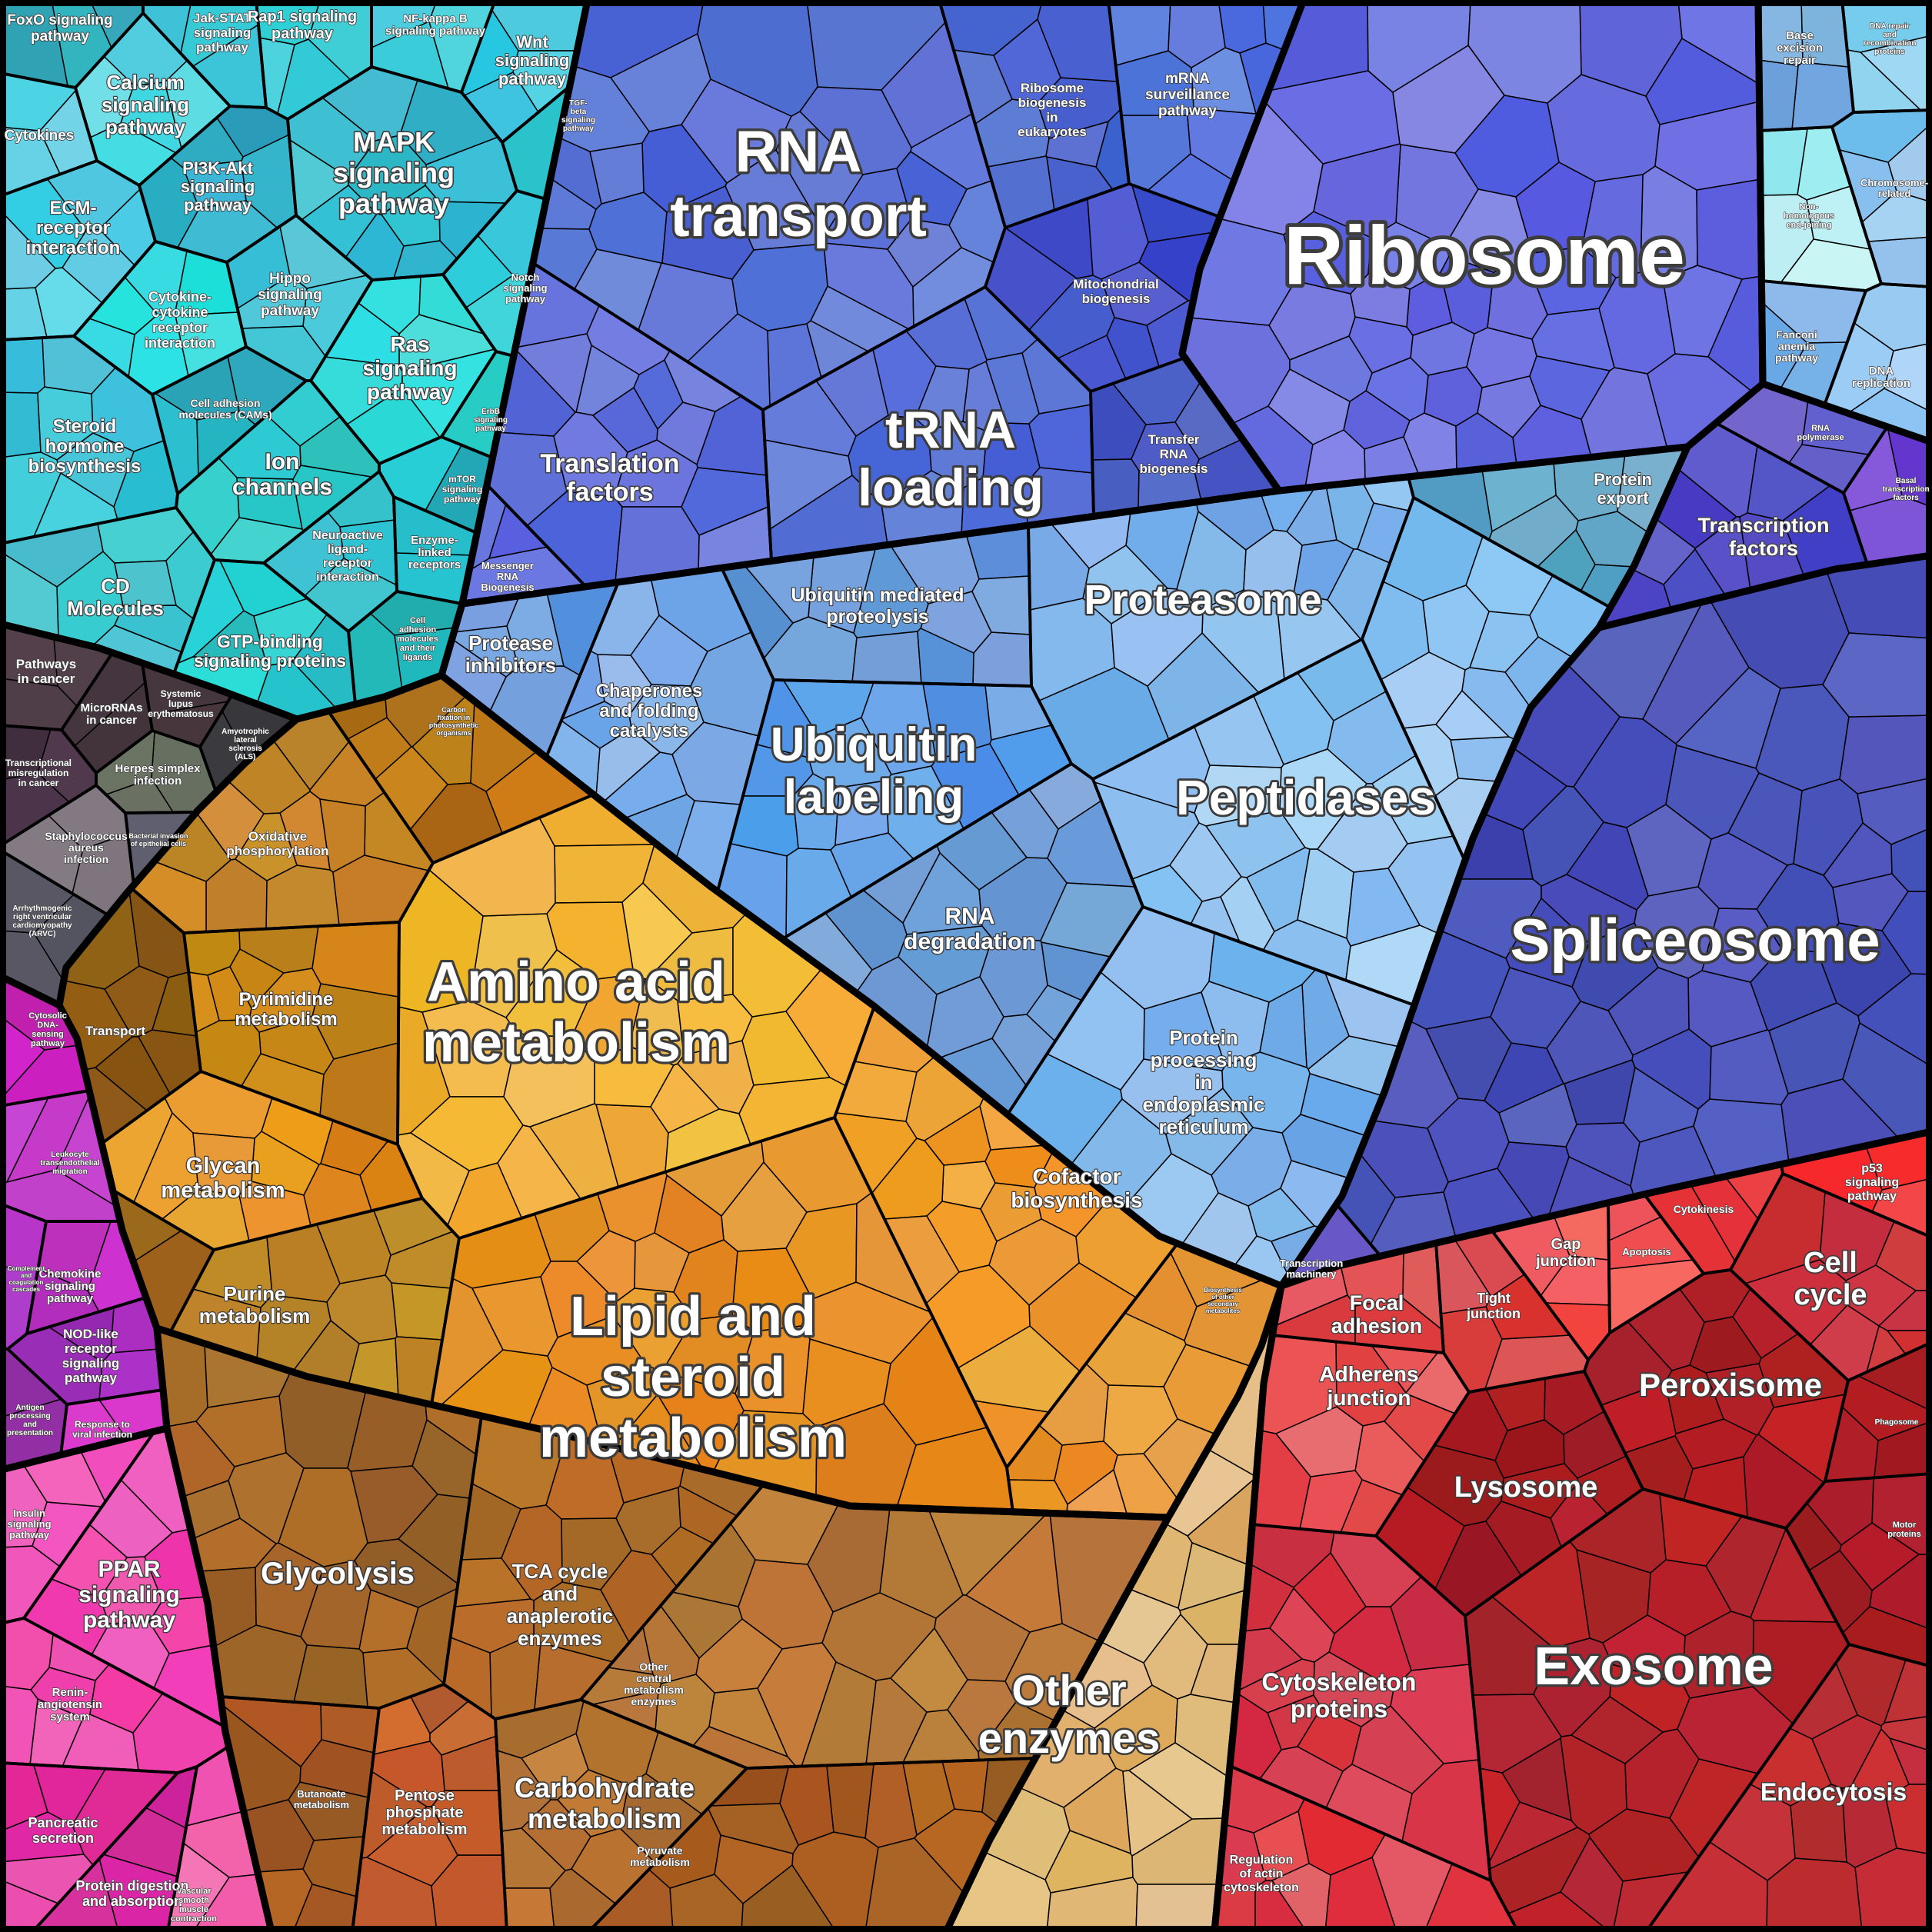  Describe the element at coordinates (115, 1031) in the screenshot. I see `svg-text: Transport` at that location.